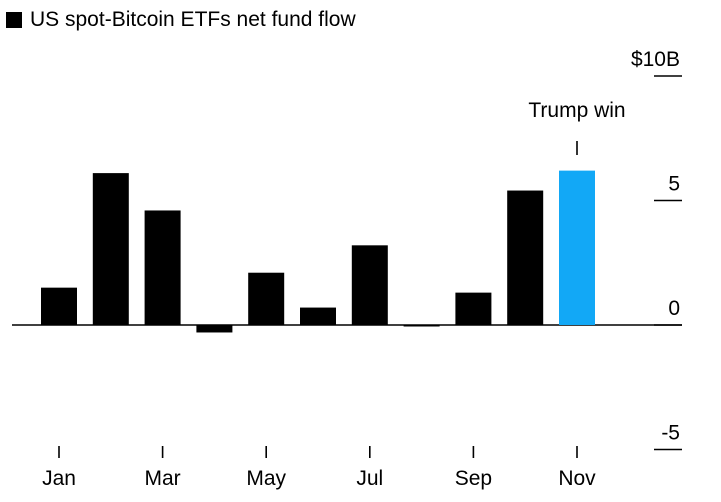  Describe the element at coordinates (576, 110) in the screenshot. I see `annotation-label: Trump win` at that location.